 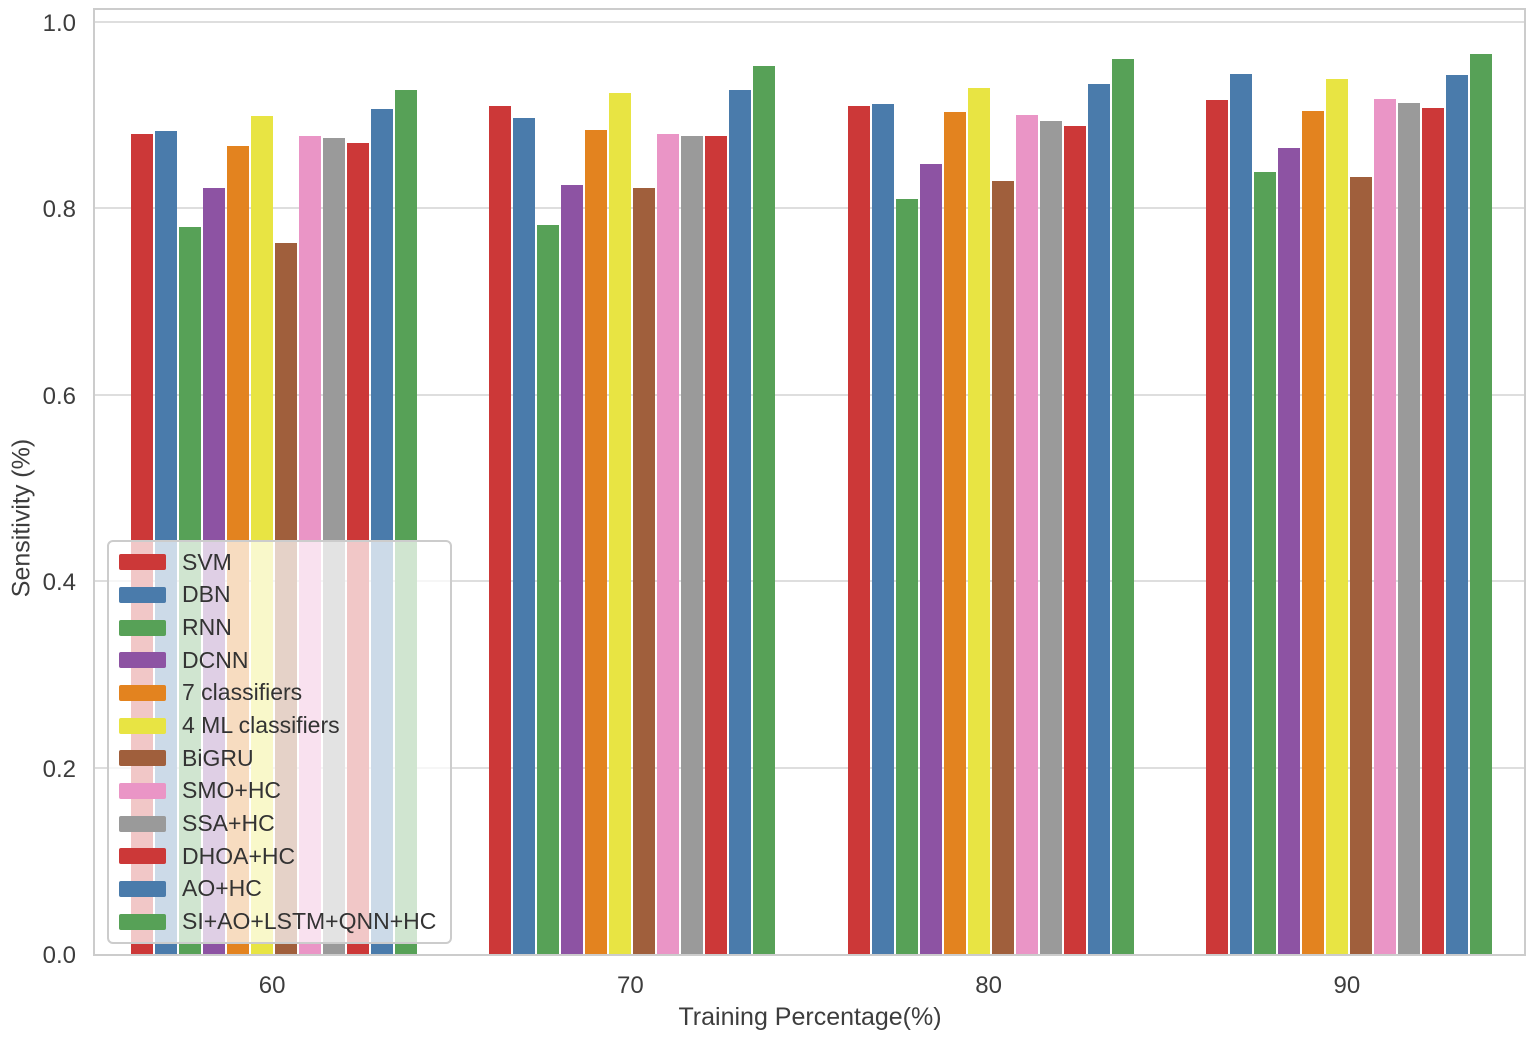 What do you see at coordinates (284, 790) in the screenshot?
I see `legend-item: SMO+HC` at bounding box center [284, 790].